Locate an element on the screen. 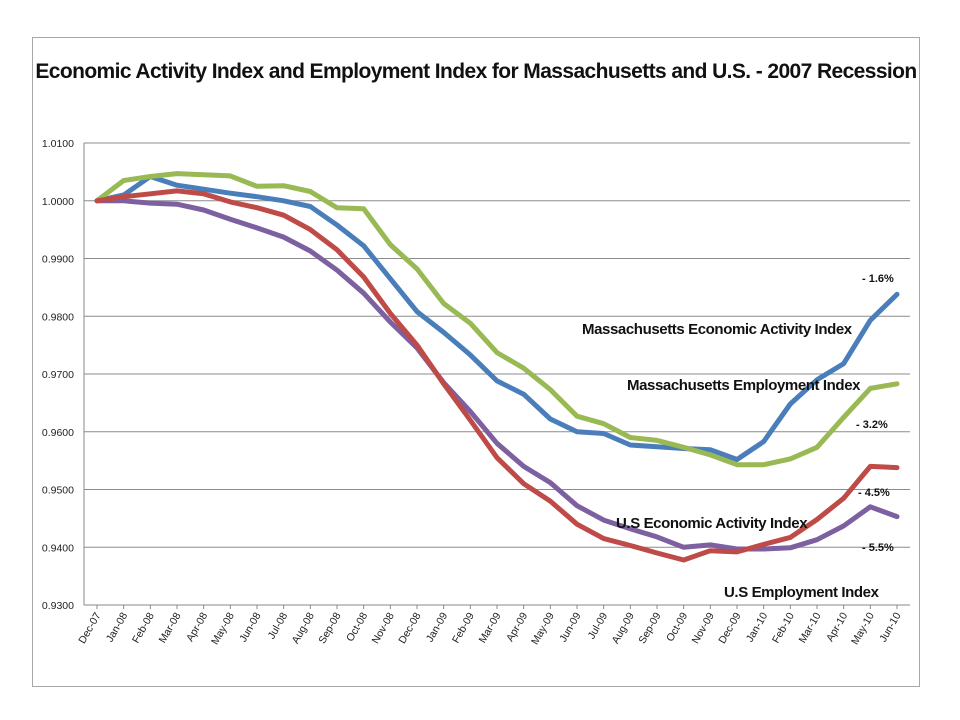  x-tick-label: Sep-09 is located at coordinates (649, 627).